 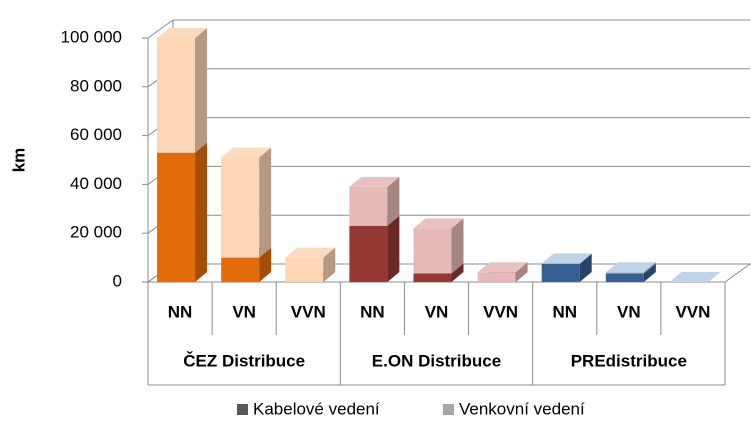 I want to click on group-label: E.ON Distribuce, so click(x=436, y=360).